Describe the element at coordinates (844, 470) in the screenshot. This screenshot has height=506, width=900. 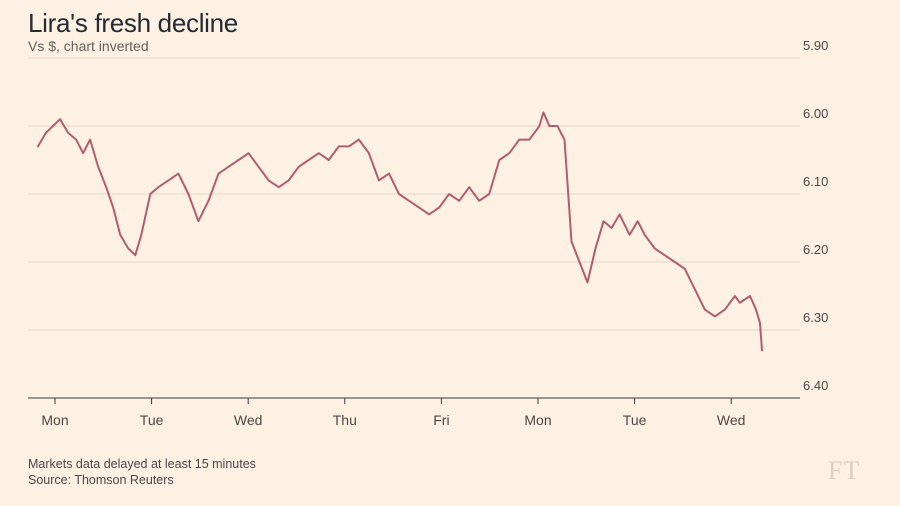
I see `ft-logo: FT` at that location.